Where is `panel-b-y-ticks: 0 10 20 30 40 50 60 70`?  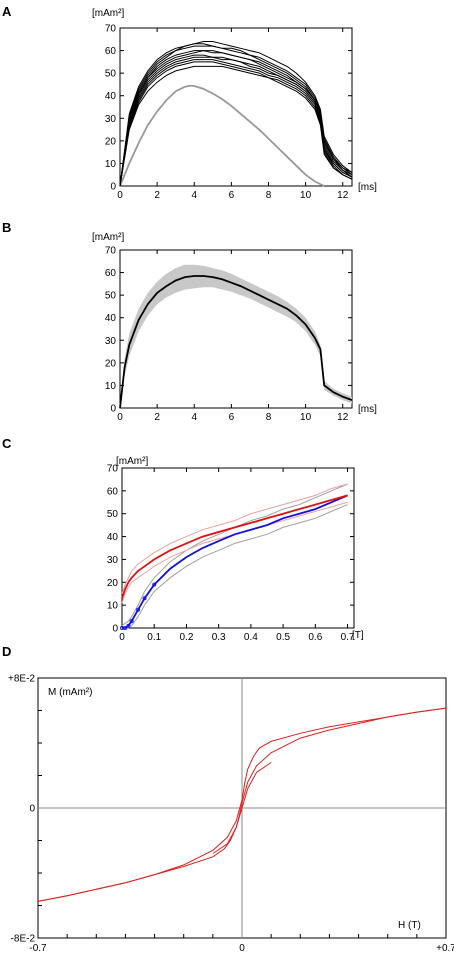 panel-b-y-ticks: 0 10 20 30 40 50 60 70 is located at coordinates (228, 330).